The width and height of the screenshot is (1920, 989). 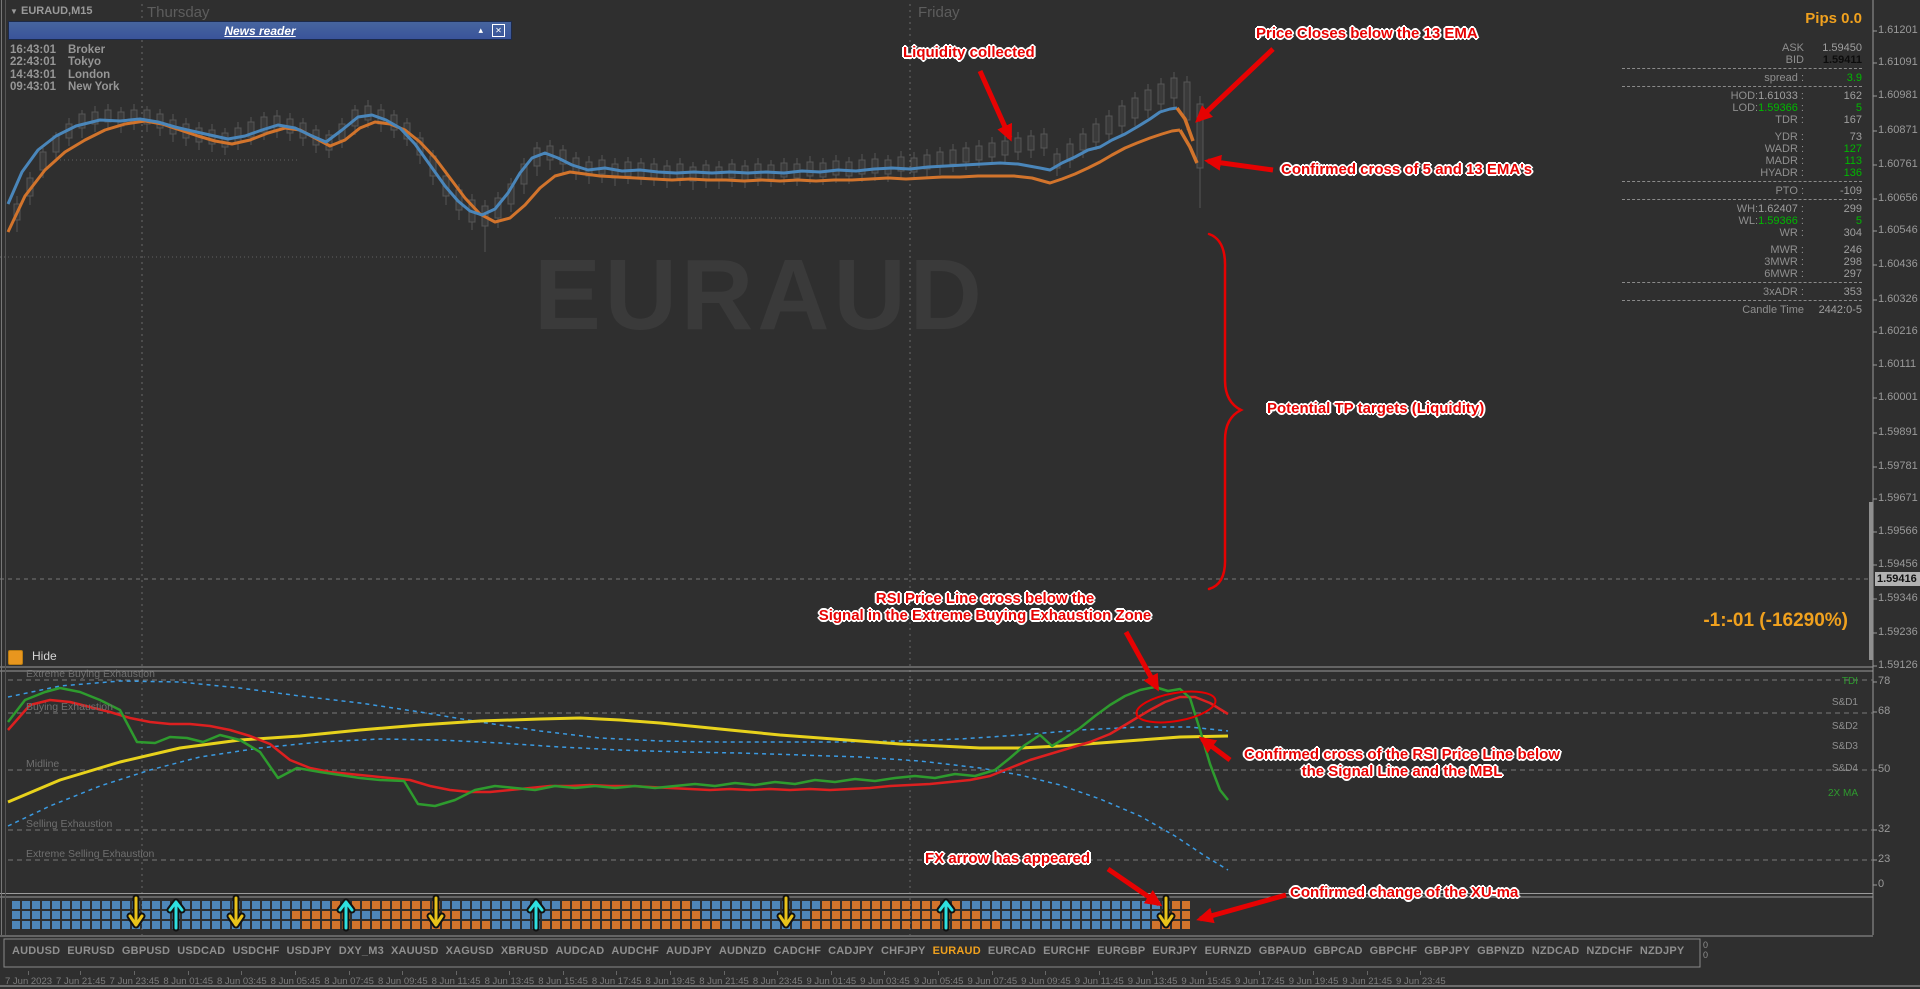 I want to click on hide-button-icon, so click(x=15, y=657).